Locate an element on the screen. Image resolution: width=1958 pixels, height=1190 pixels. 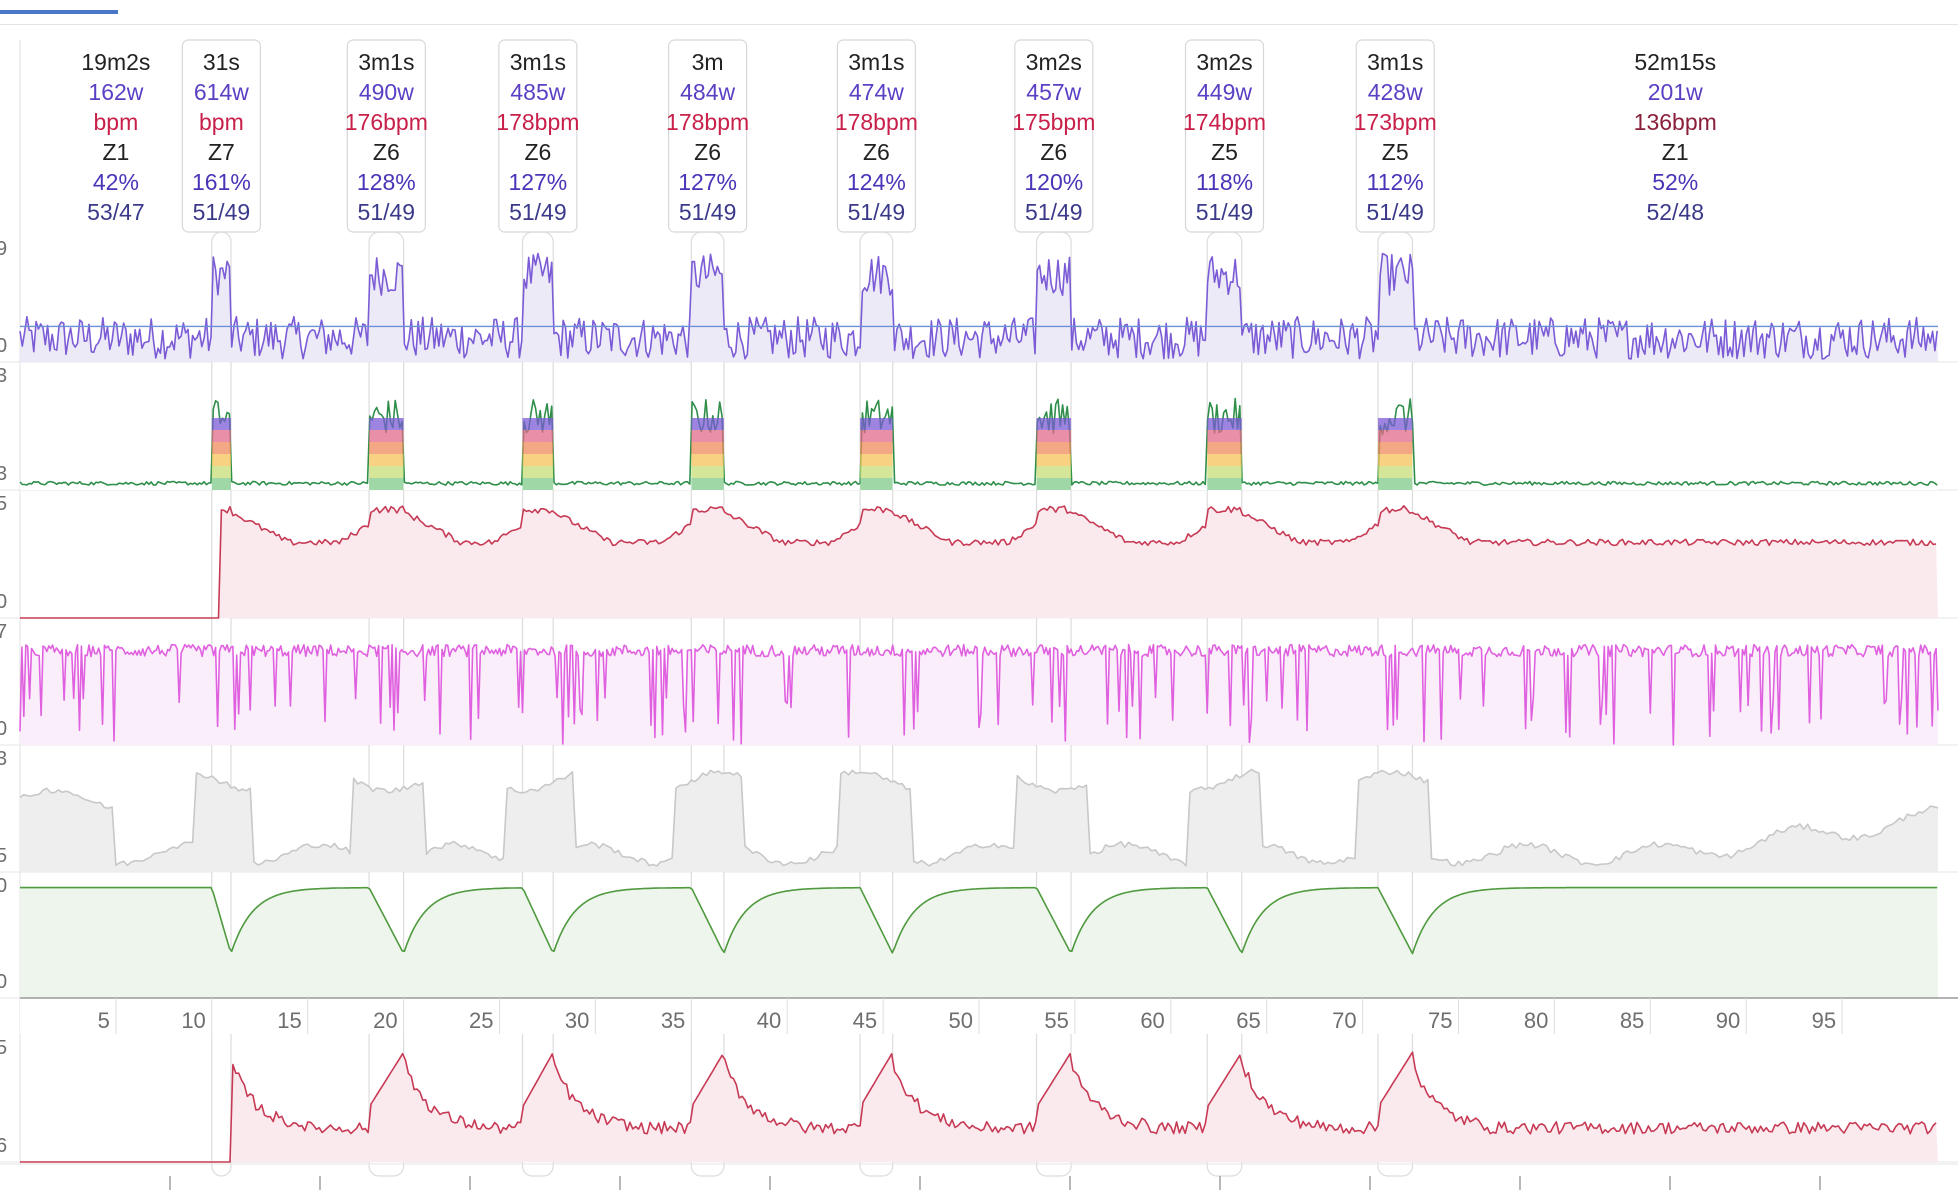
x-tick-label: 5 is located at coordinates (104, 1020).